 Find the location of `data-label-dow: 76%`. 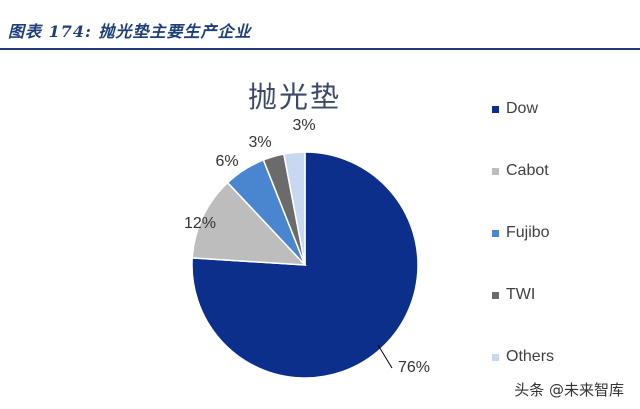

data-label-dow: 76% is located at coordinates (414, 367).